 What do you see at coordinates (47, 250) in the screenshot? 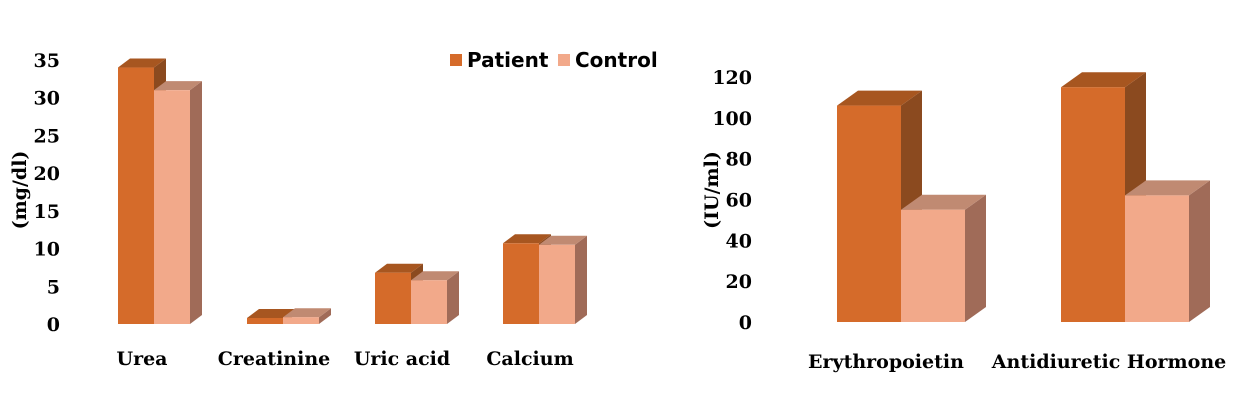
I see `y-tick-label: 10` at bounding box center [47, 250].